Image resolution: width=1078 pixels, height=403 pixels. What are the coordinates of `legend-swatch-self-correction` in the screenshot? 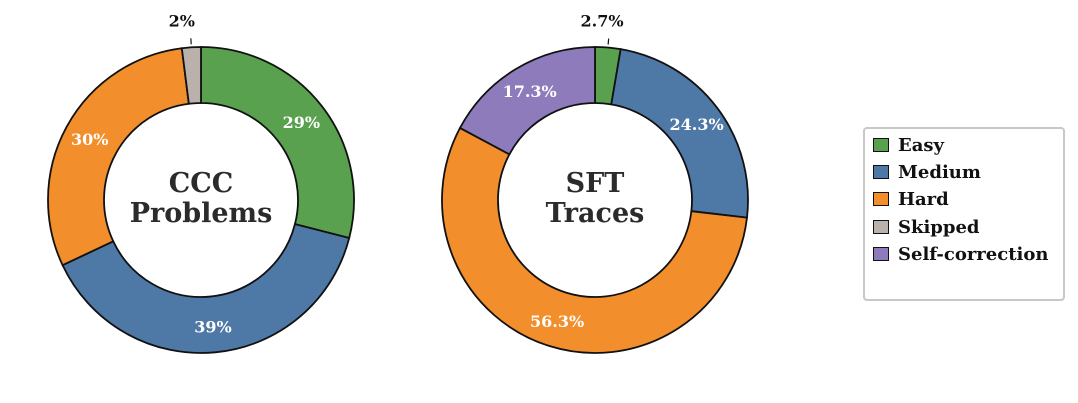 It's located at (881, 254).